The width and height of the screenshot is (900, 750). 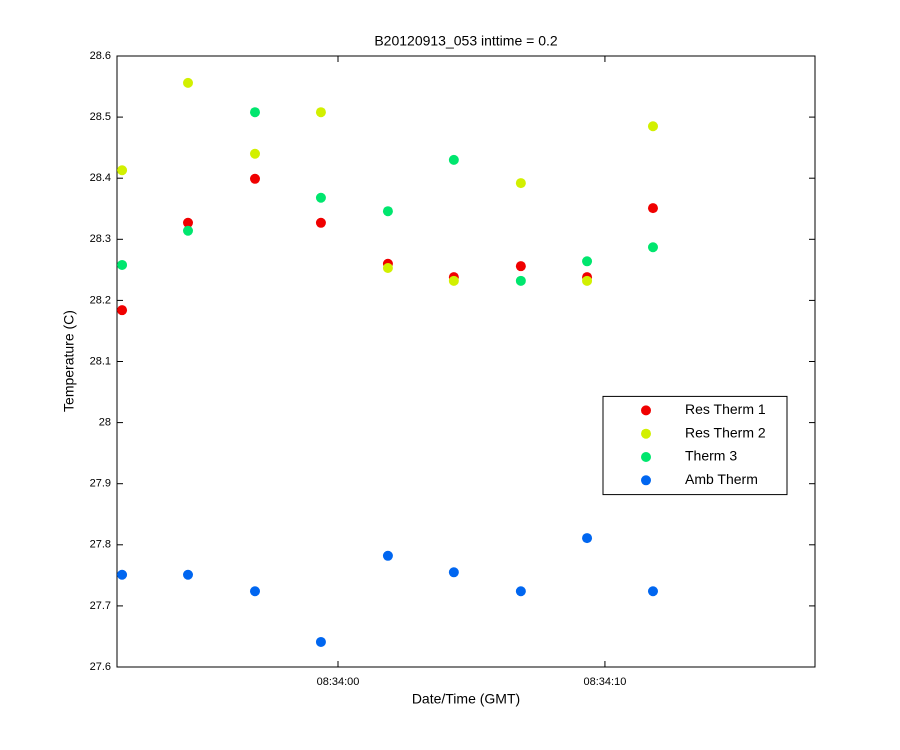 I want to click on y-tick-label: 28.3, so click(x=100, y=239).